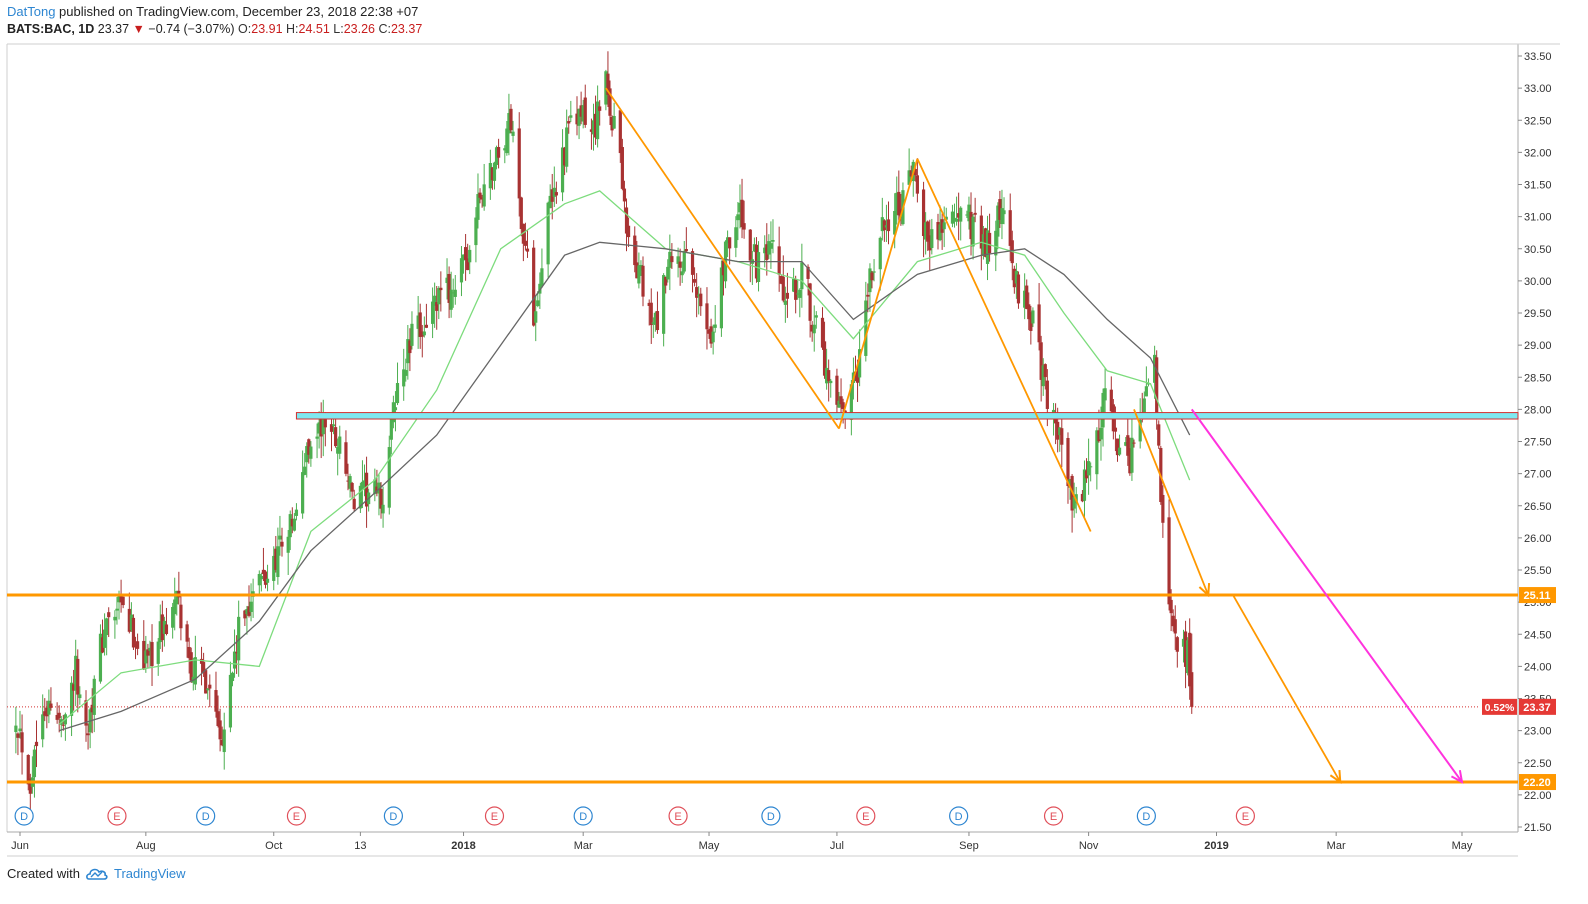 The width and height of the screenshot is (1588, 904). What do you see at coordinates (1538, 475) in the screenshot?
I see `y-tick-label: 27.00` at bounding box center [1538, 475].